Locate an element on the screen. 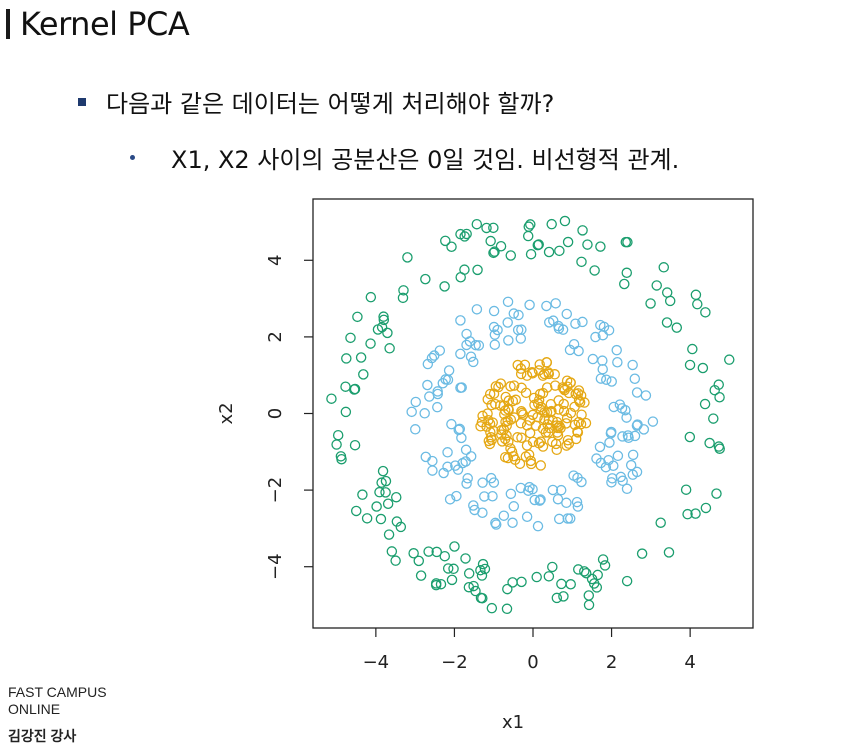 The width and height of the screenshot is (841, 746). x-tick-label: 4 is located at coordinates (689, 662).